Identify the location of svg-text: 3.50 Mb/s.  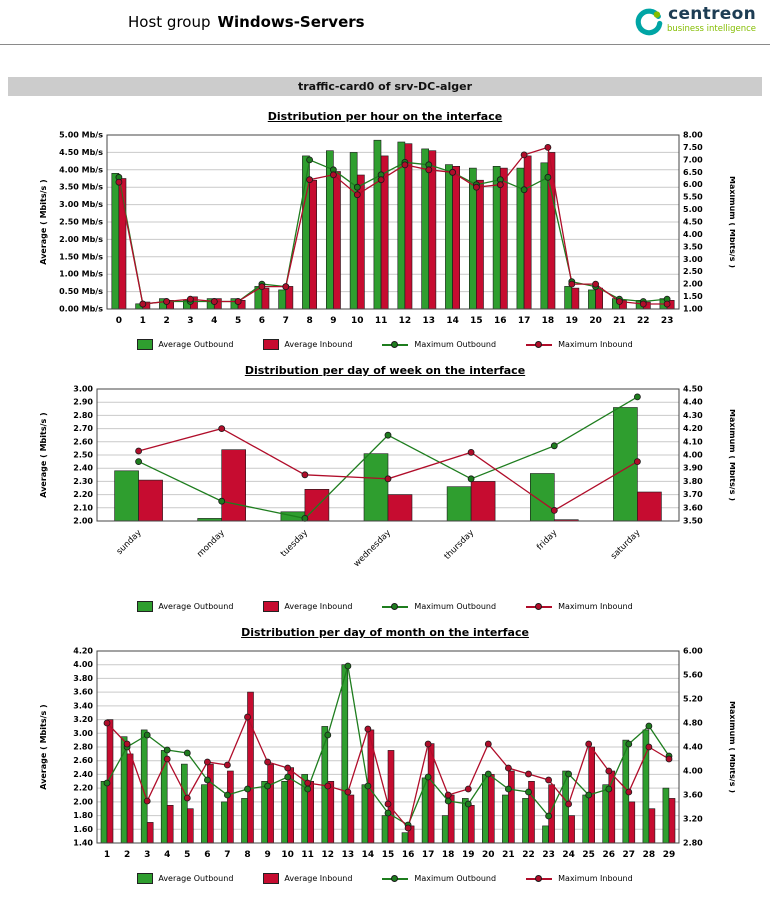
(81, 187).